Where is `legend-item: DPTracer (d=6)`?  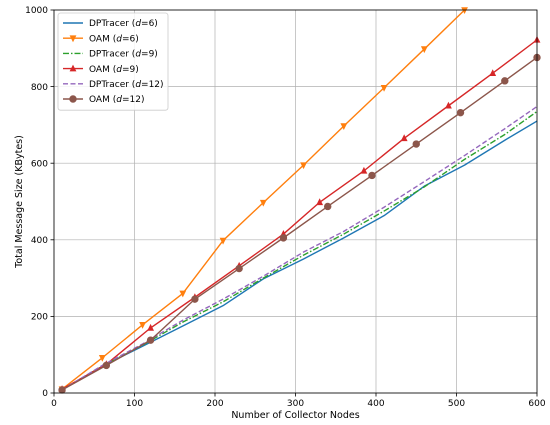 legend-item: DPTracer (d=6) is located at coordinates (110, 24).